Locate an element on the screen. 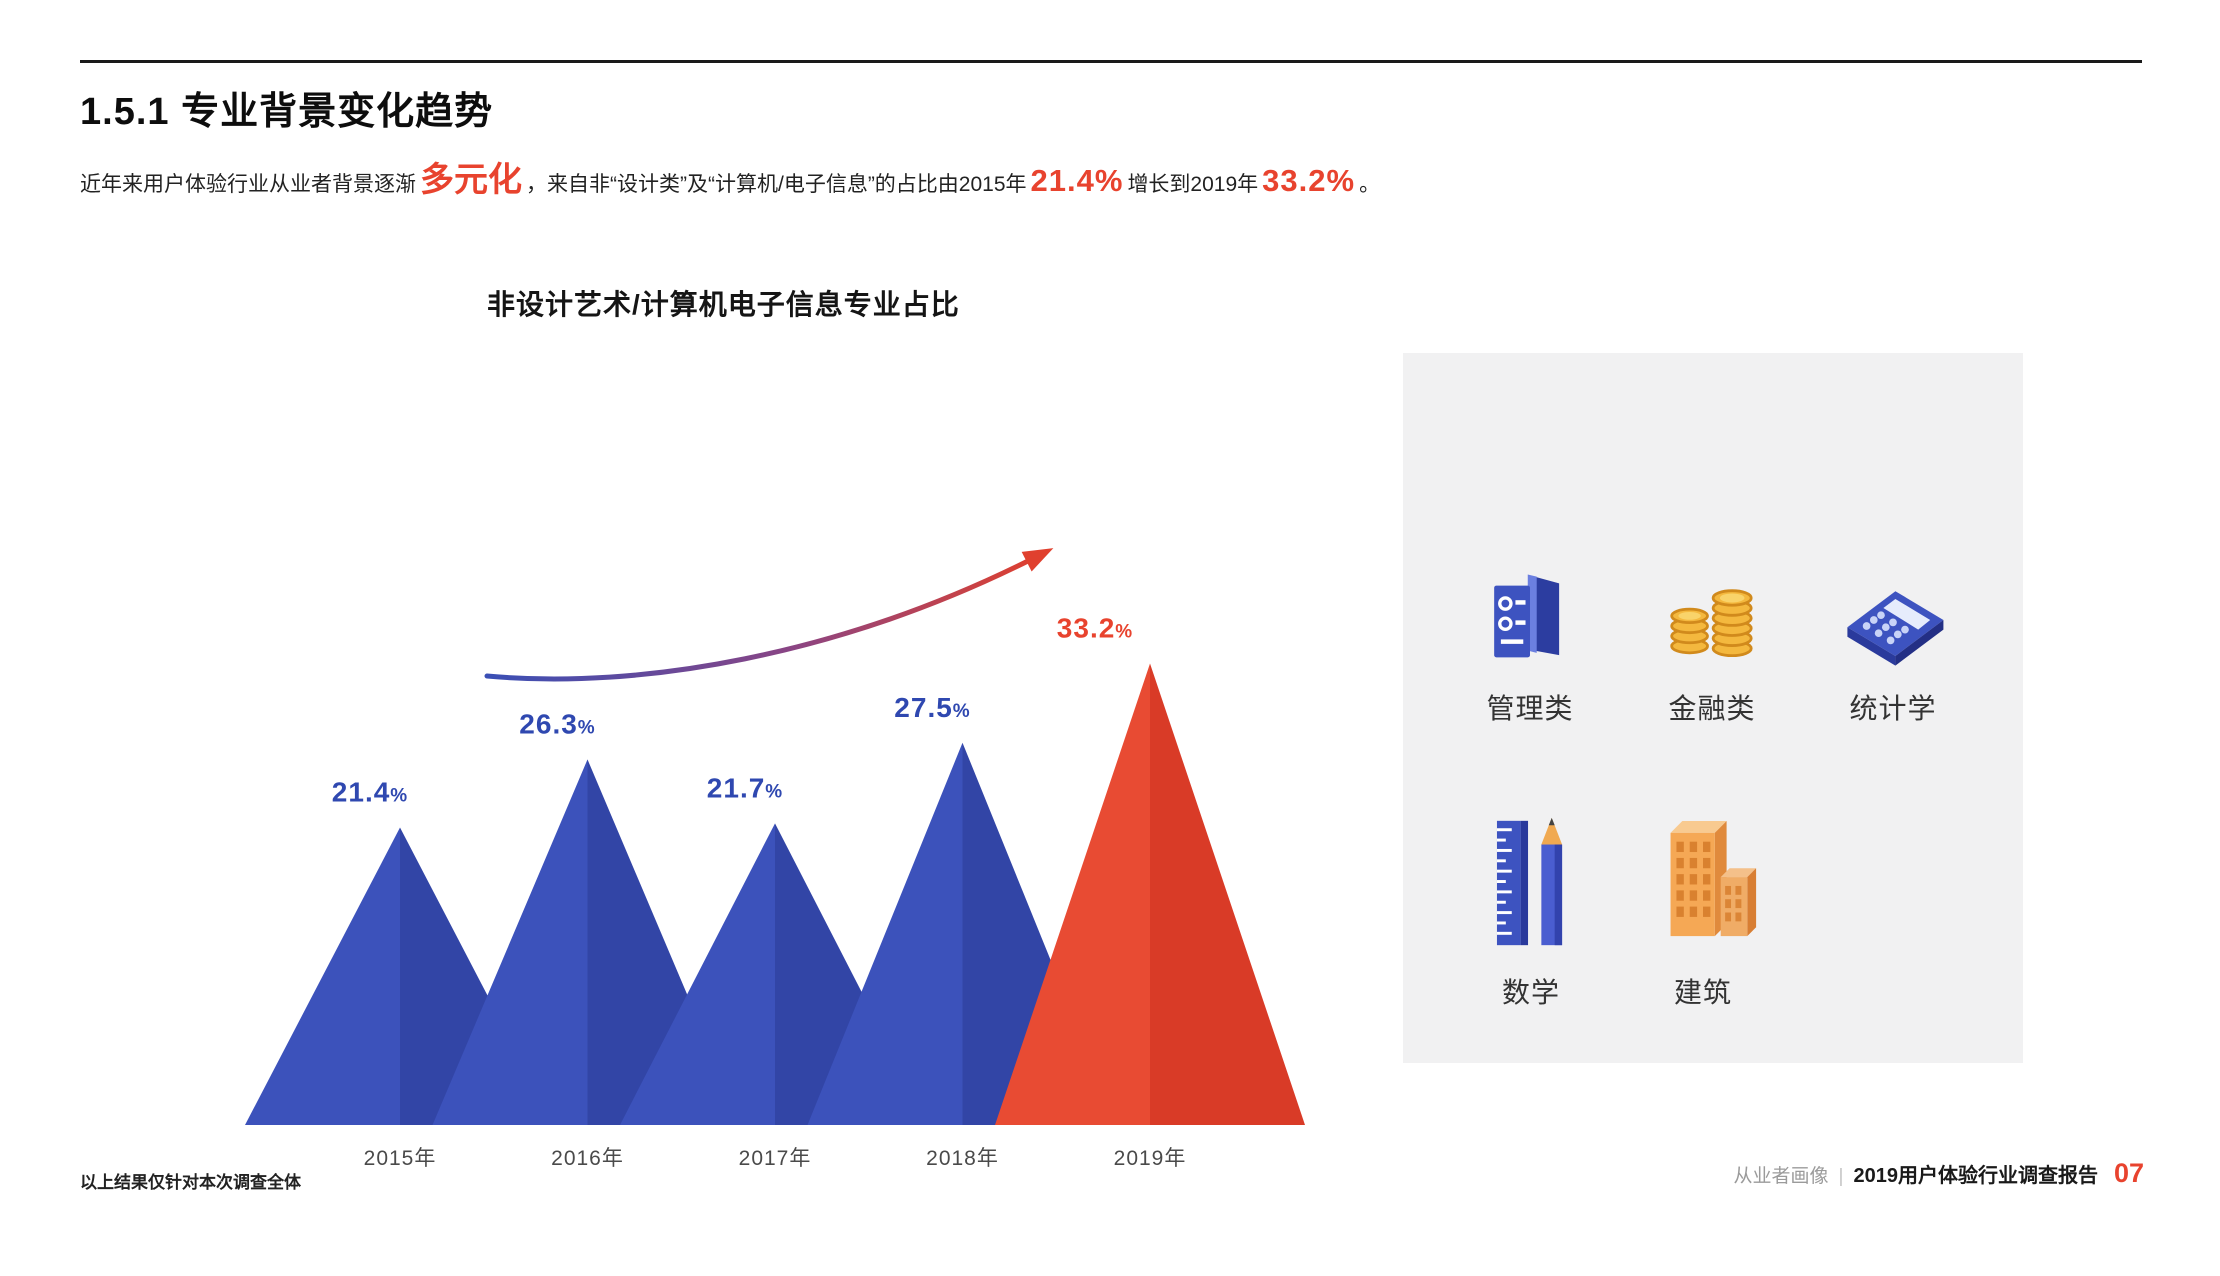 The height and width of the screenshot is (1276, 2220). peak-value-label: 33.2% is located at coordinates (1095, 628).